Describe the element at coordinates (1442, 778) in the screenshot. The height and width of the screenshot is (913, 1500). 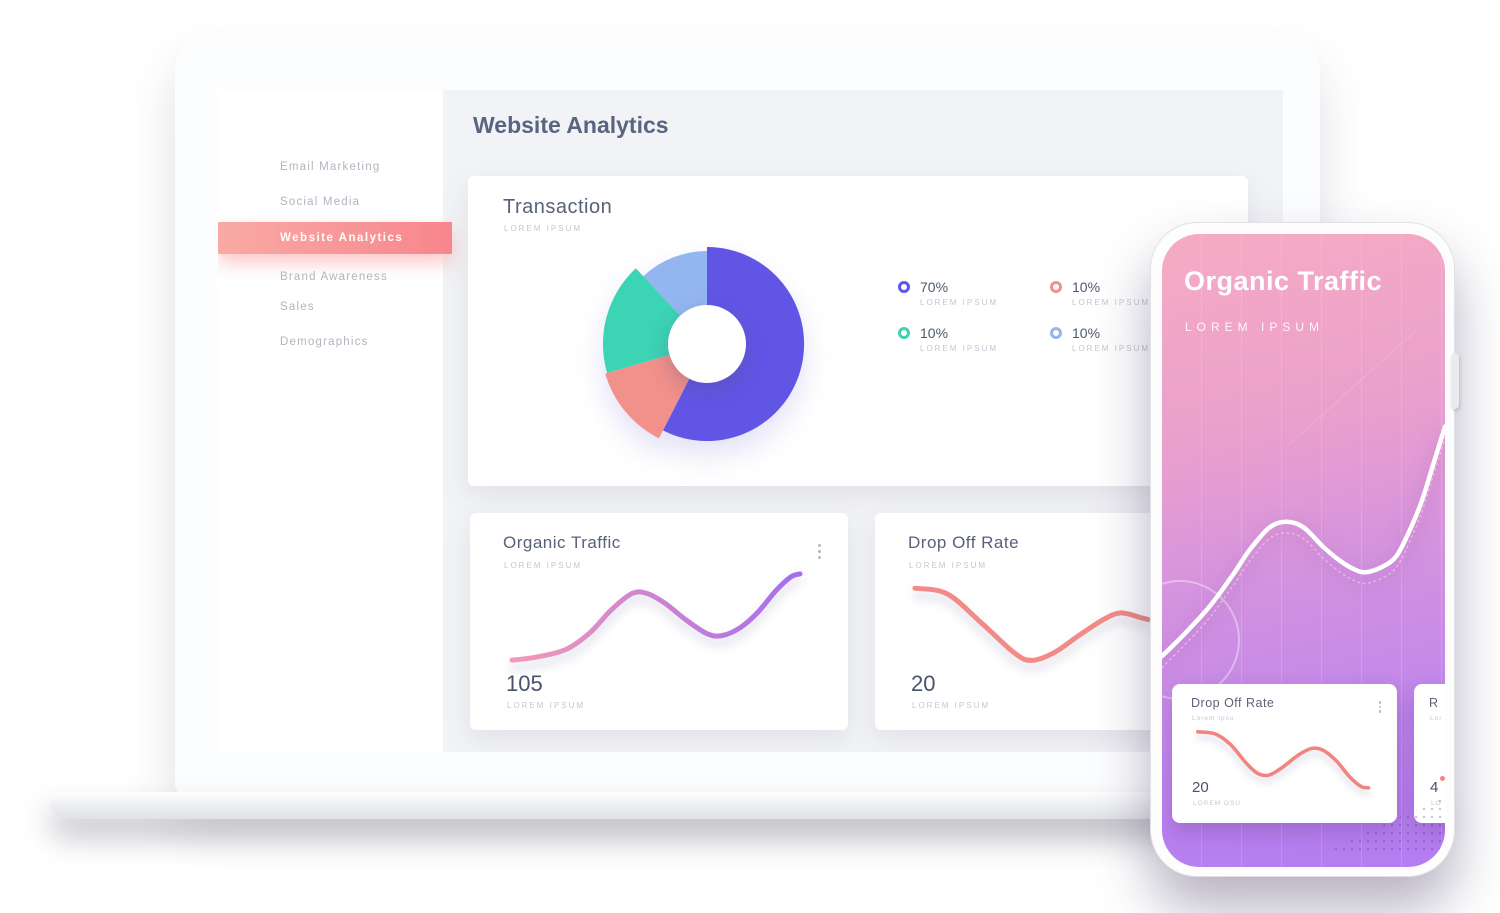
I see `chart-end-dot` at that location.